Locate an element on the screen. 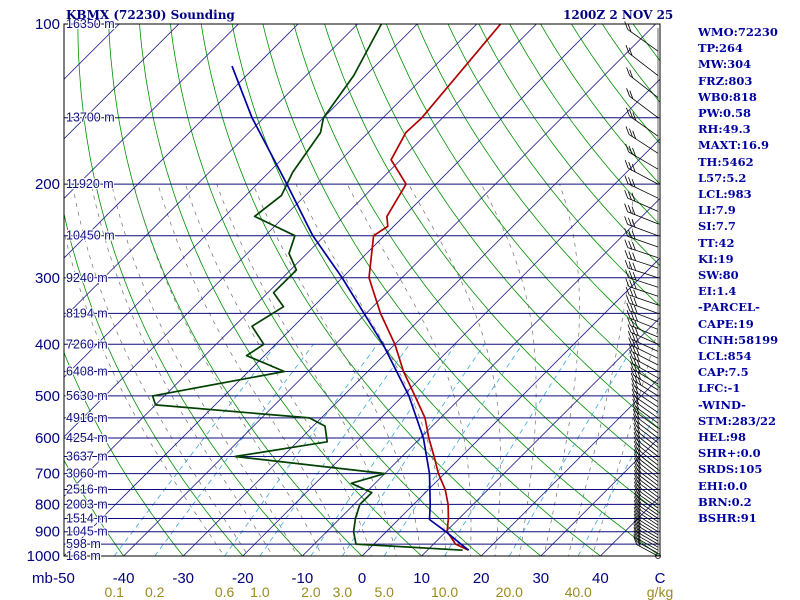 This screenshot has height=600, width=800. index-28: EHI:0.0 is located at coordinates (723, 485).